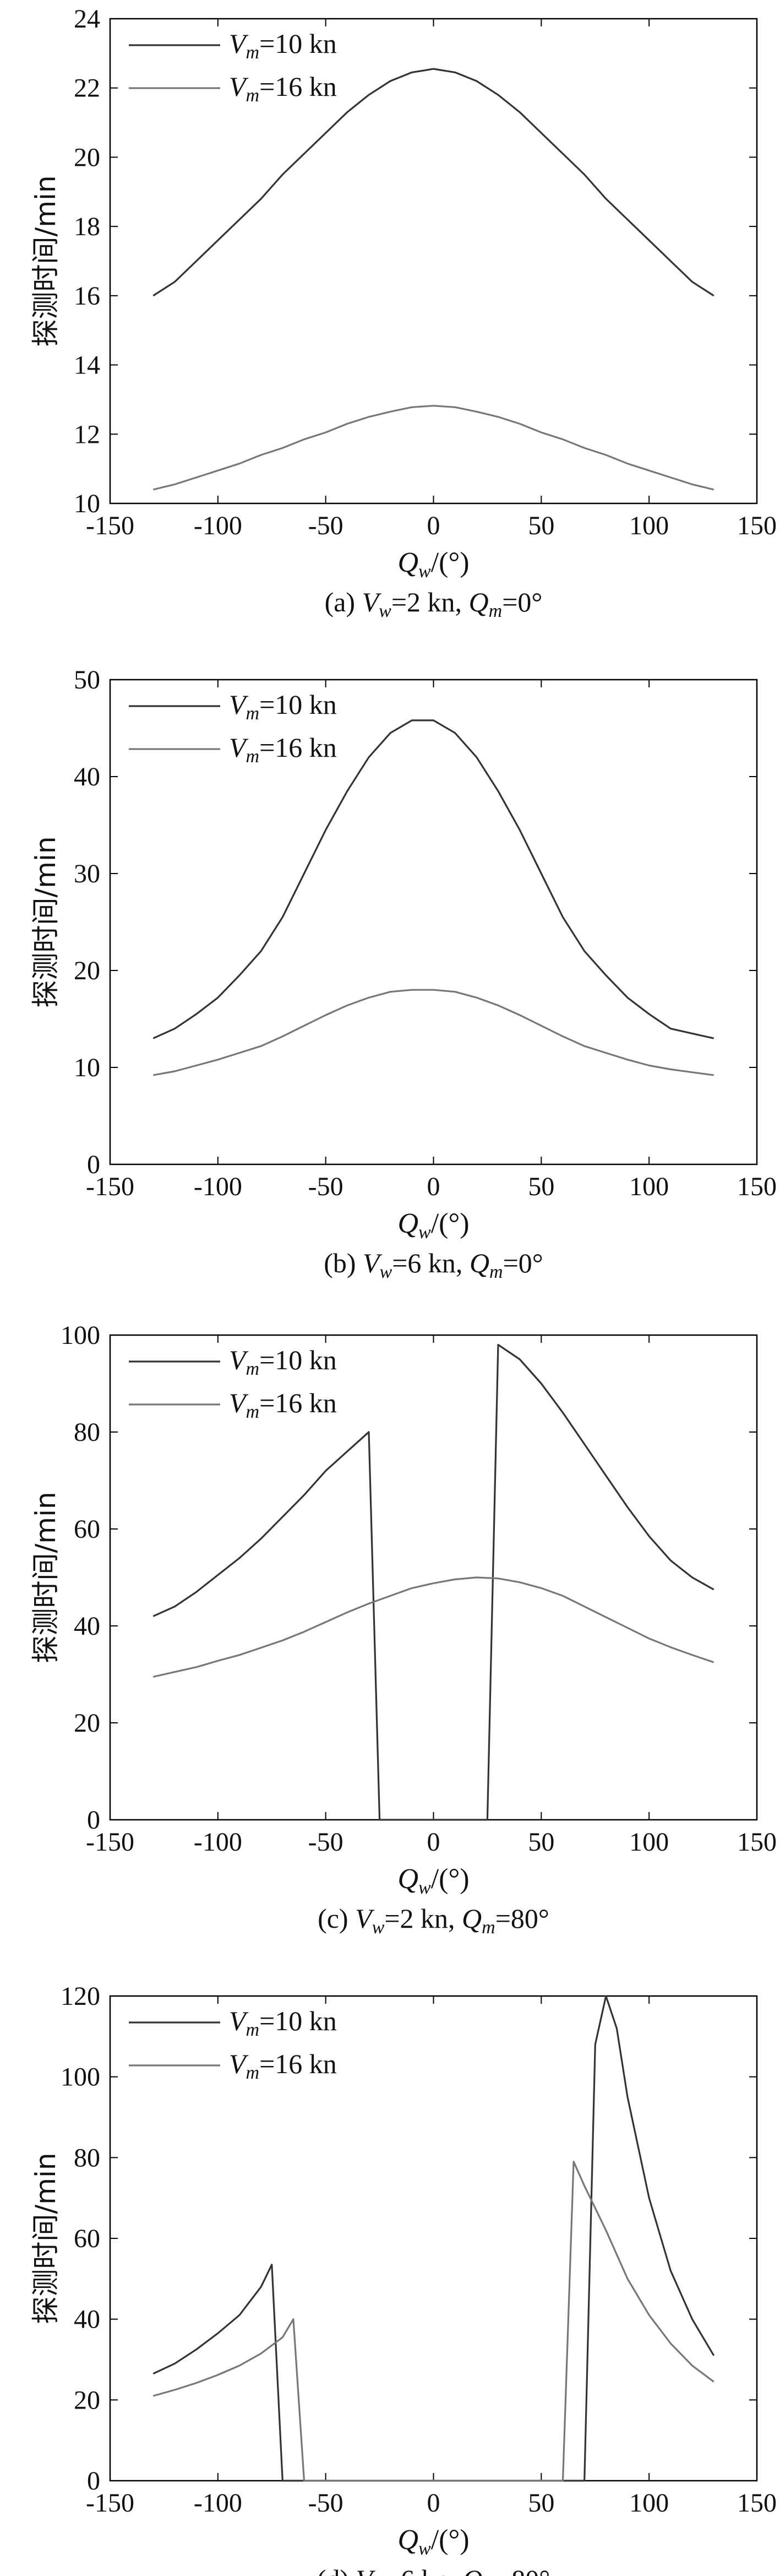 Image resolution: width=780 pixels, height=2576 pixels. What do you see at coordinates (87, 365) in the screenshot?
I see `y-tick-label: 14` at bounding box center [87, 365].